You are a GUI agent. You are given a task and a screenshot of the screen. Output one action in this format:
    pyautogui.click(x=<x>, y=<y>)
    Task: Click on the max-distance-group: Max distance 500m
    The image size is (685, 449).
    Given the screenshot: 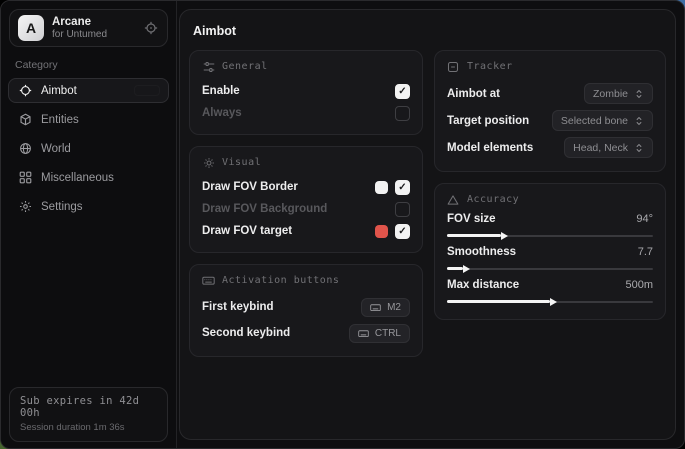 What is the action you would take?
    pyautogui.click(x=549, y=292)
    